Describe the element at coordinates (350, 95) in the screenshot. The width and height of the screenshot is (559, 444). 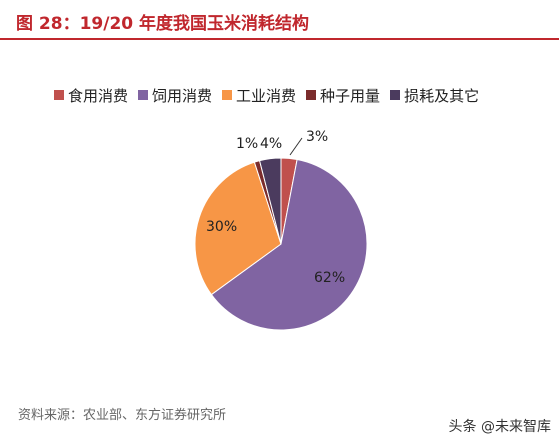
I see `legend-label-seed: 种子用量` at that location.